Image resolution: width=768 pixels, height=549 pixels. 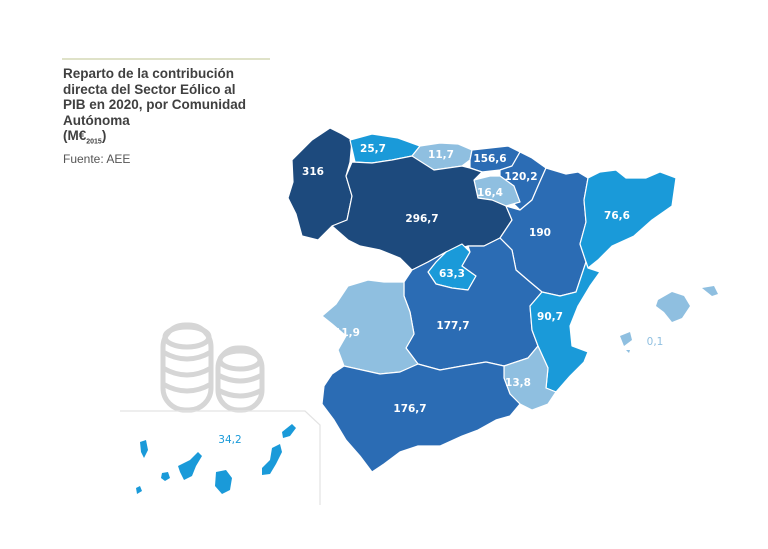 I want to click on canary-inset-frame, so click(x=220, y=457).